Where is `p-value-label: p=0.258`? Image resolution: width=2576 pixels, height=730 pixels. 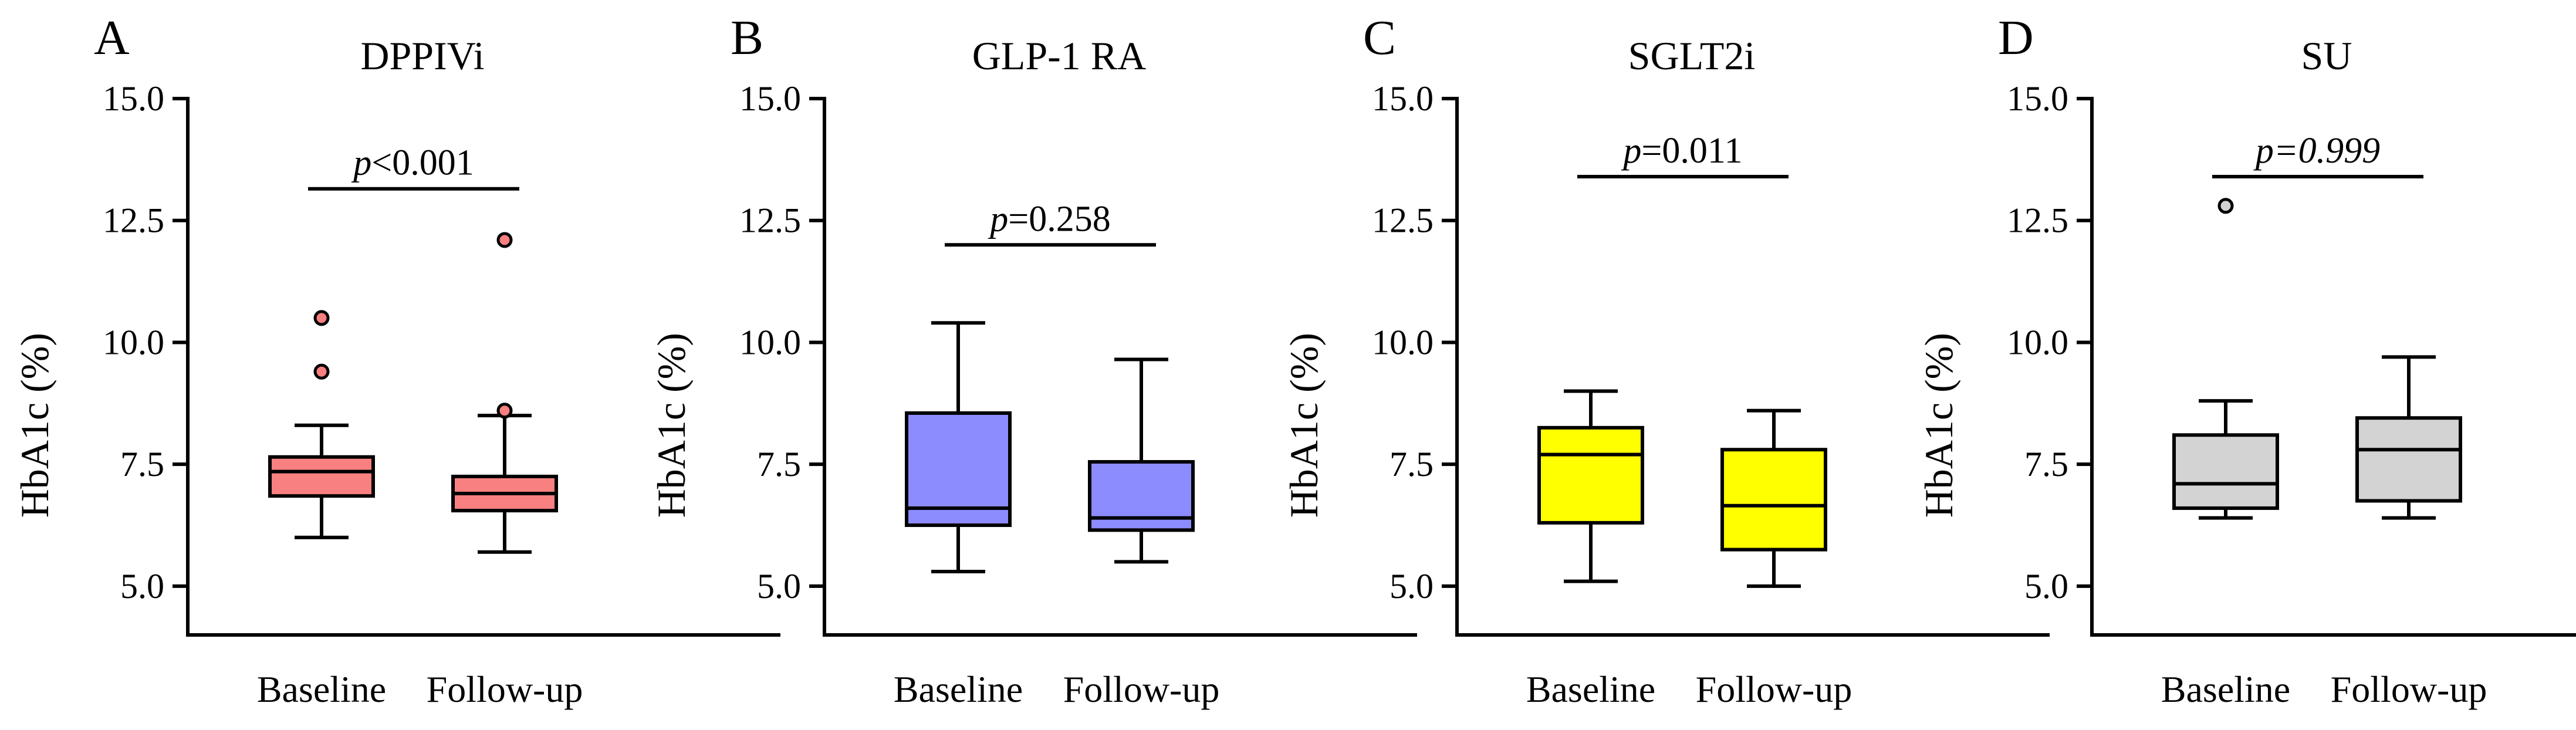
p-value-label: p=0.258 is located at coordinates (1049, 219).